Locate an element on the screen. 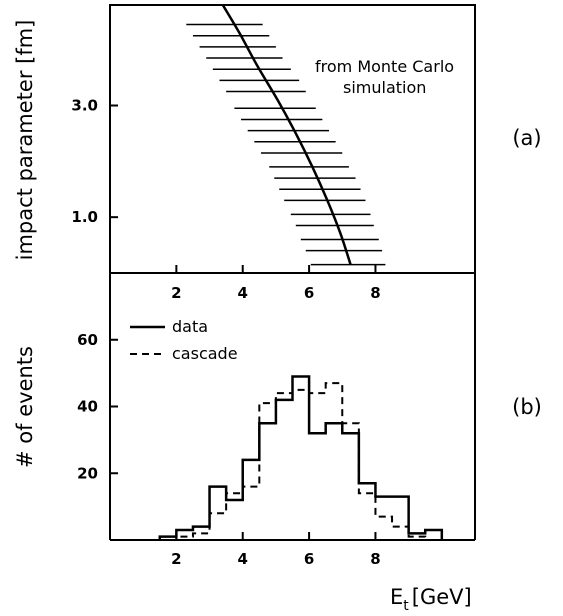 The width and height of the screenshot is (563, 616). shared-x-tick-label: 8 is located at coordinates (375, 293).